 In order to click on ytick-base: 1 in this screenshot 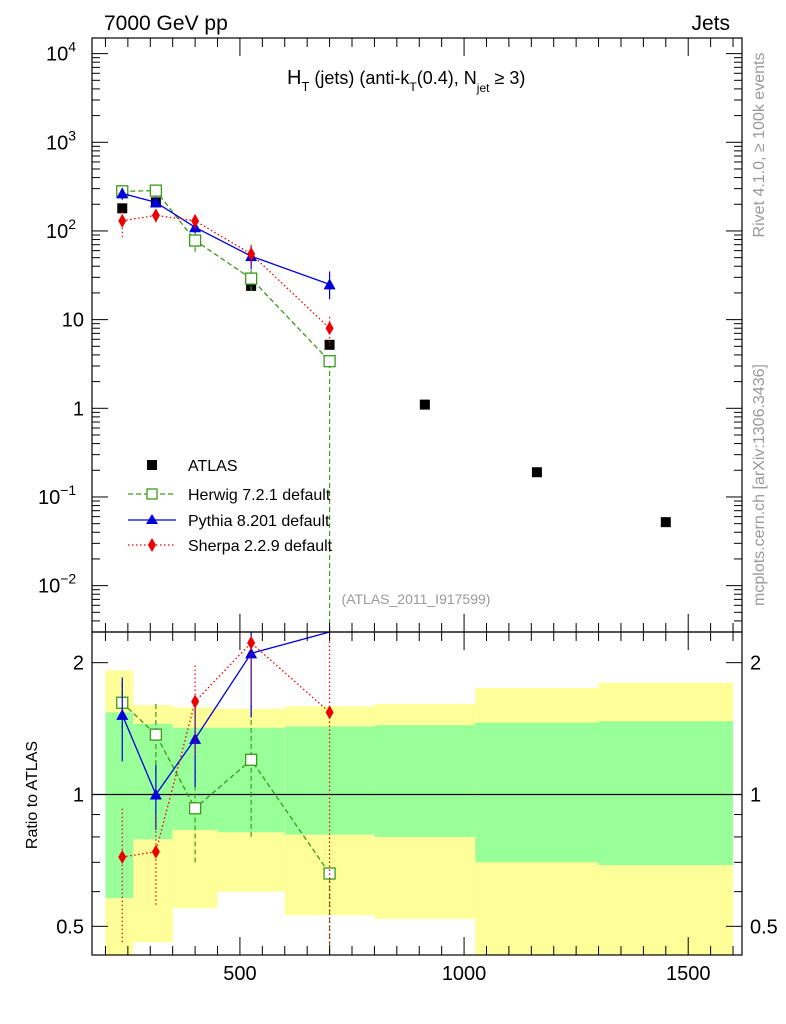, I will do `click(78, 409)`.